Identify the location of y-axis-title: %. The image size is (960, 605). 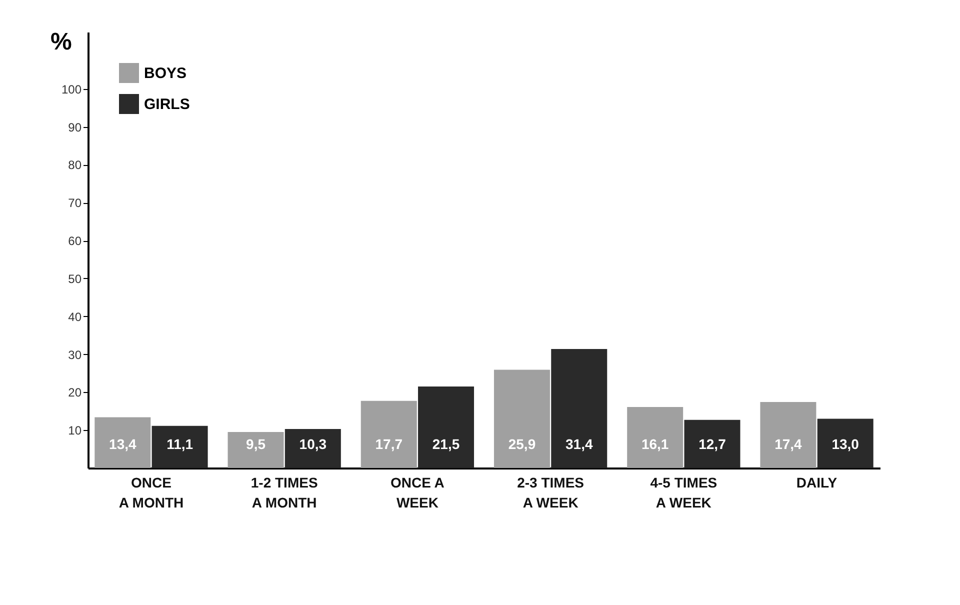
(61, 42).